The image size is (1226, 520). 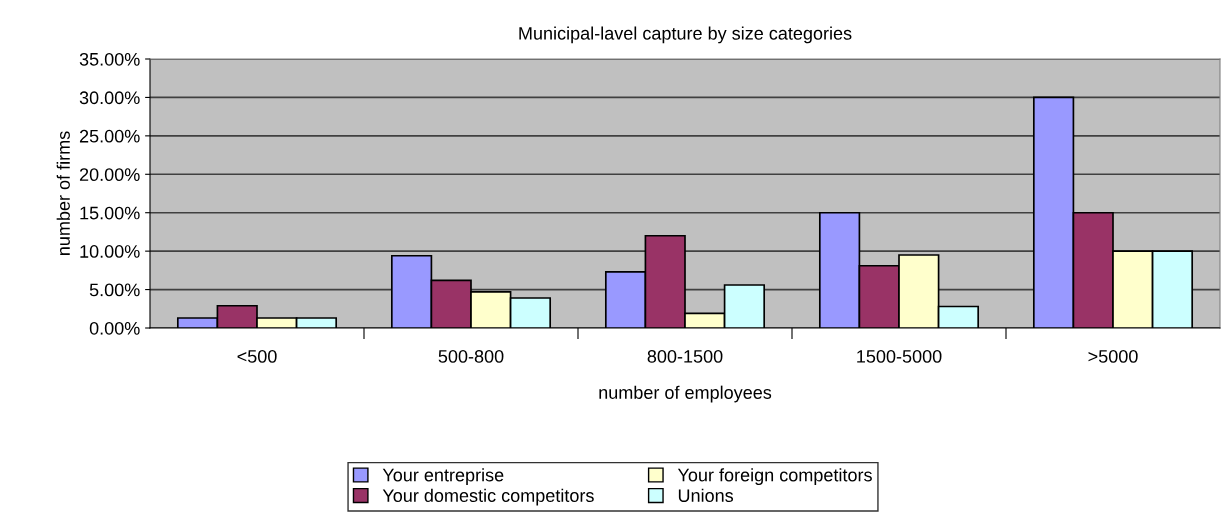 What do you see at coordinates (109, 98) in the screenshot?
I see `y-tick-label: 30.00%` at bounding box center [109, 98].